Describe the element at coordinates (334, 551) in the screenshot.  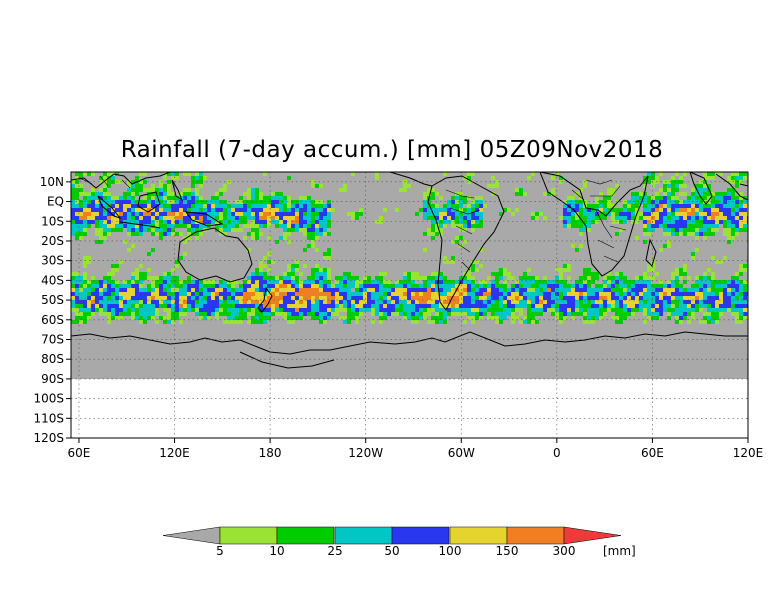
I see `legend-label: 25` at that location.